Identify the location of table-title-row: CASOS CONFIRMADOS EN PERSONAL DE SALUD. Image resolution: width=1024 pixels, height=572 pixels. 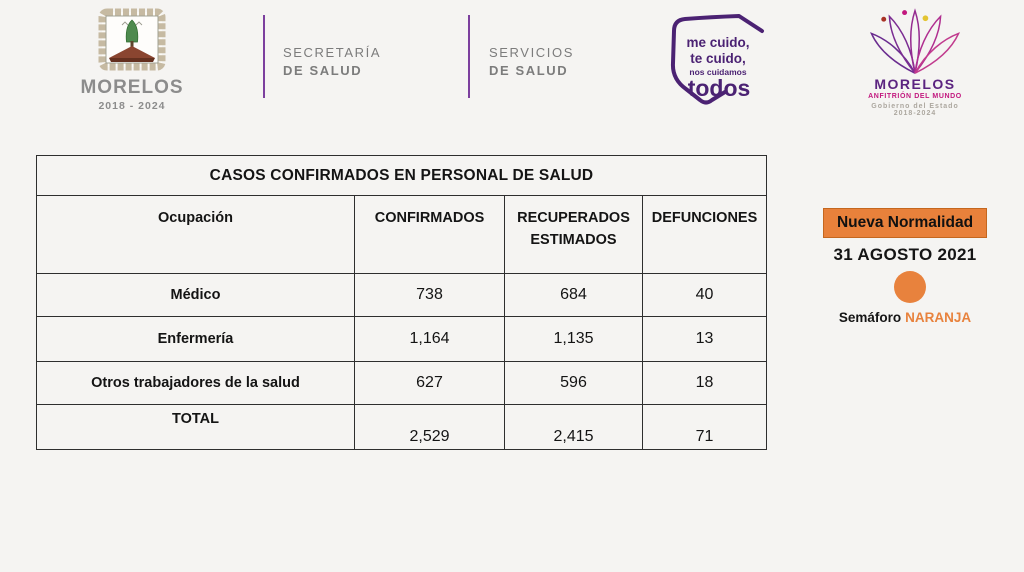
(401, 175).